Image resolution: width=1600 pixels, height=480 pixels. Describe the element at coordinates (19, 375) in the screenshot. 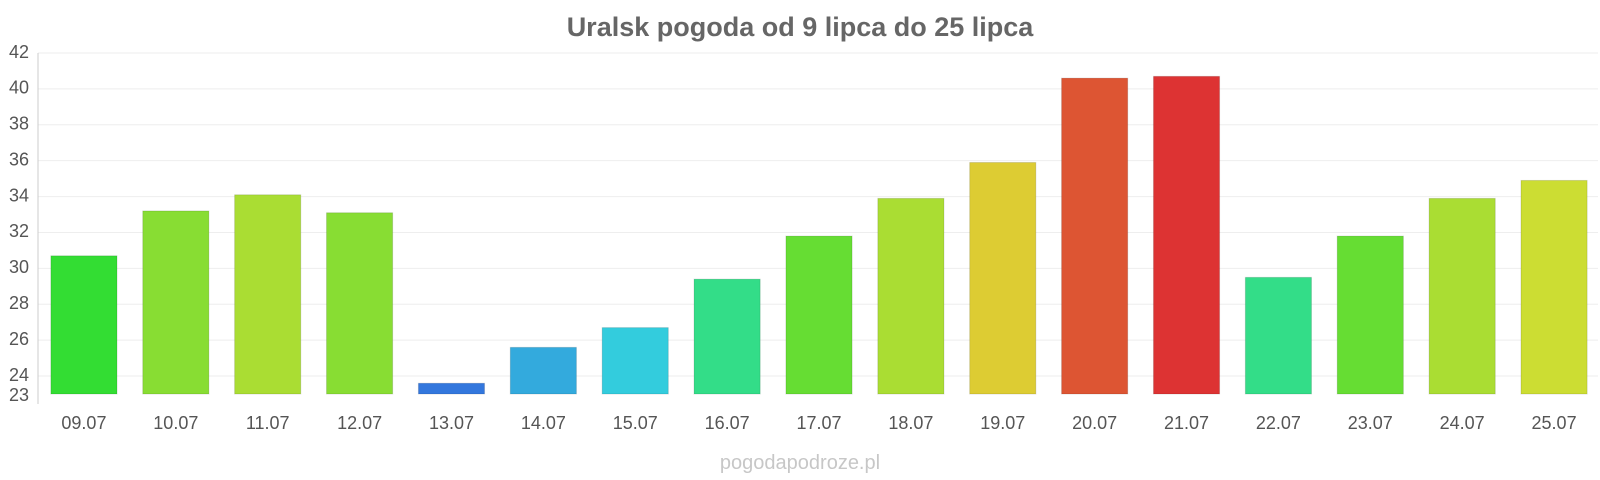

I see `y-tick-label: 24` at that location.